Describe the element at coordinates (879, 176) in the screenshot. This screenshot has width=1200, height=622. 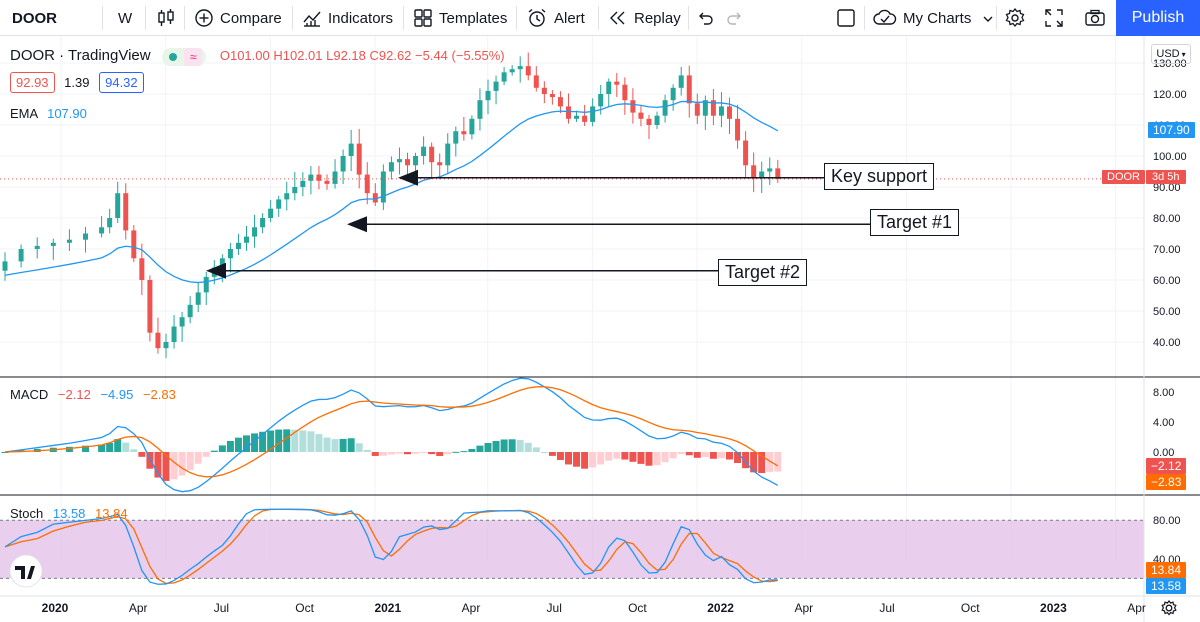
I see `key-support-callout: Key support` at that location.